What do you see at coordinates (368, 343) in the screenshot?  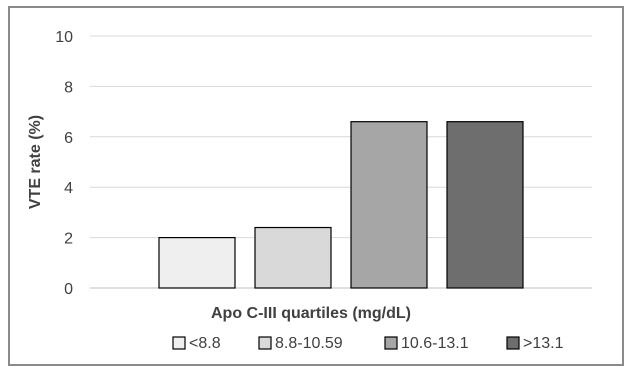 I see `legend: <8.8 8.8-10.59 10.6-13.1 >13.1` at bounding box center [368, 343].